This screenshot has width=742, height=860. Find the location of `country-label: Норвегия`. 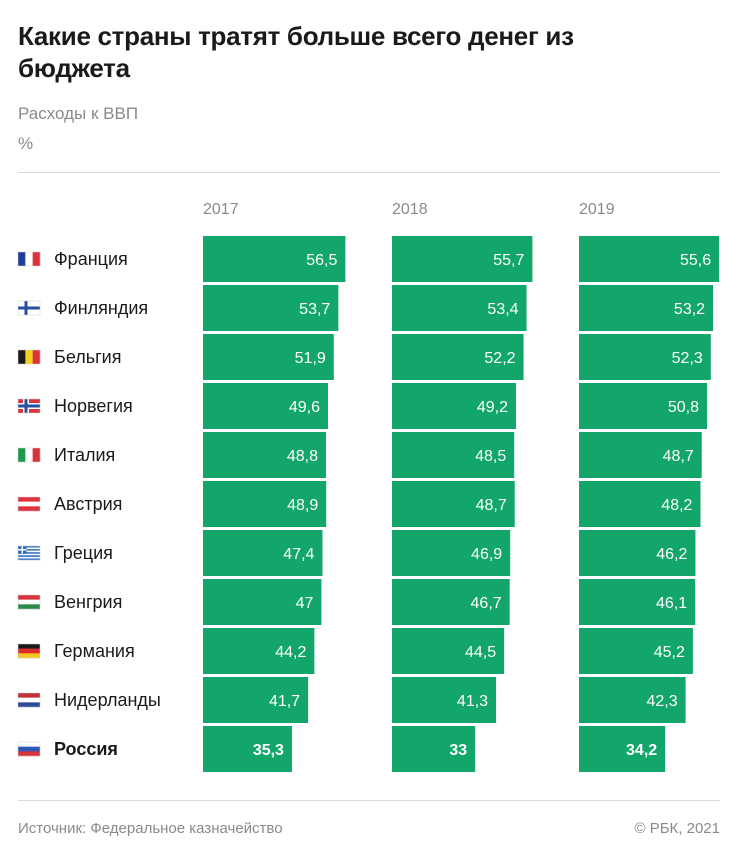

country-label: Норвегия is located at coordinates (93, 406).